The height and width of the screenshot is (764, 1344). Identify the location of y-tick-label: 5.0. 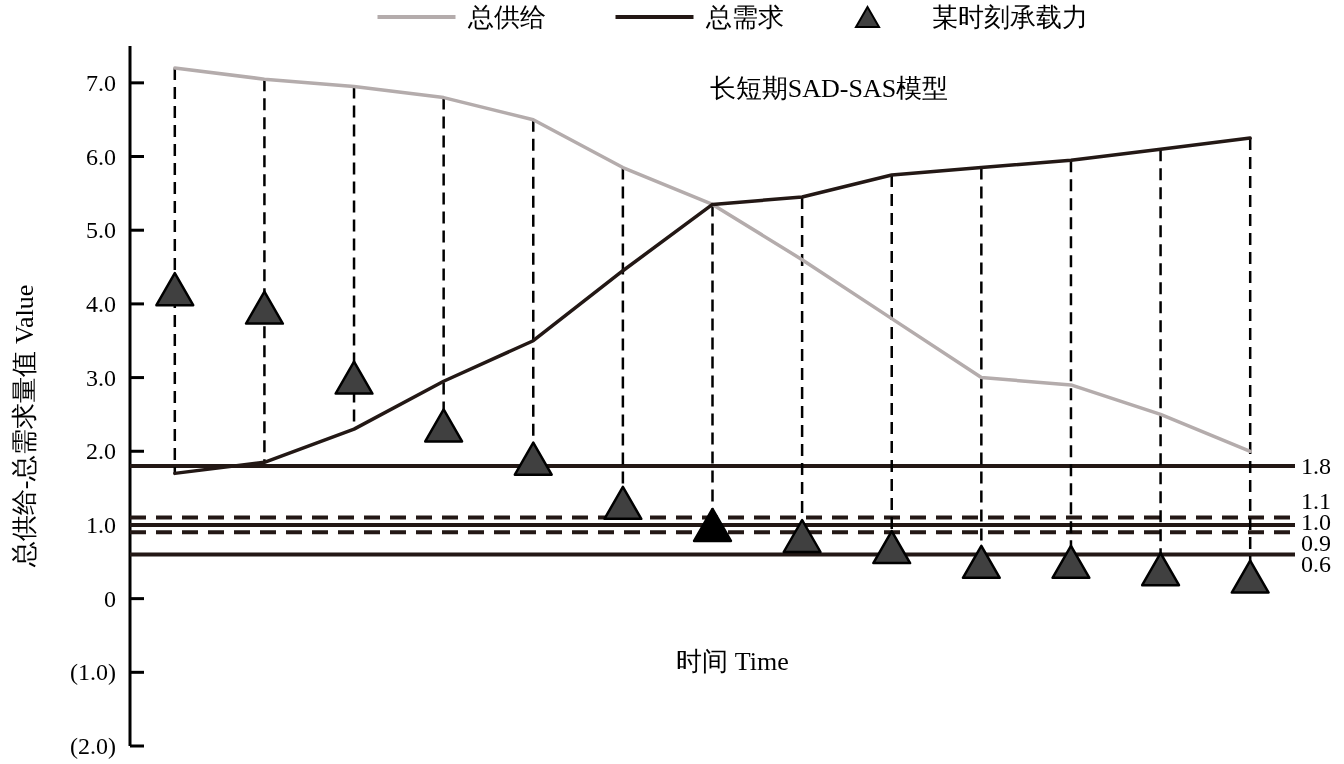
(101, 230).